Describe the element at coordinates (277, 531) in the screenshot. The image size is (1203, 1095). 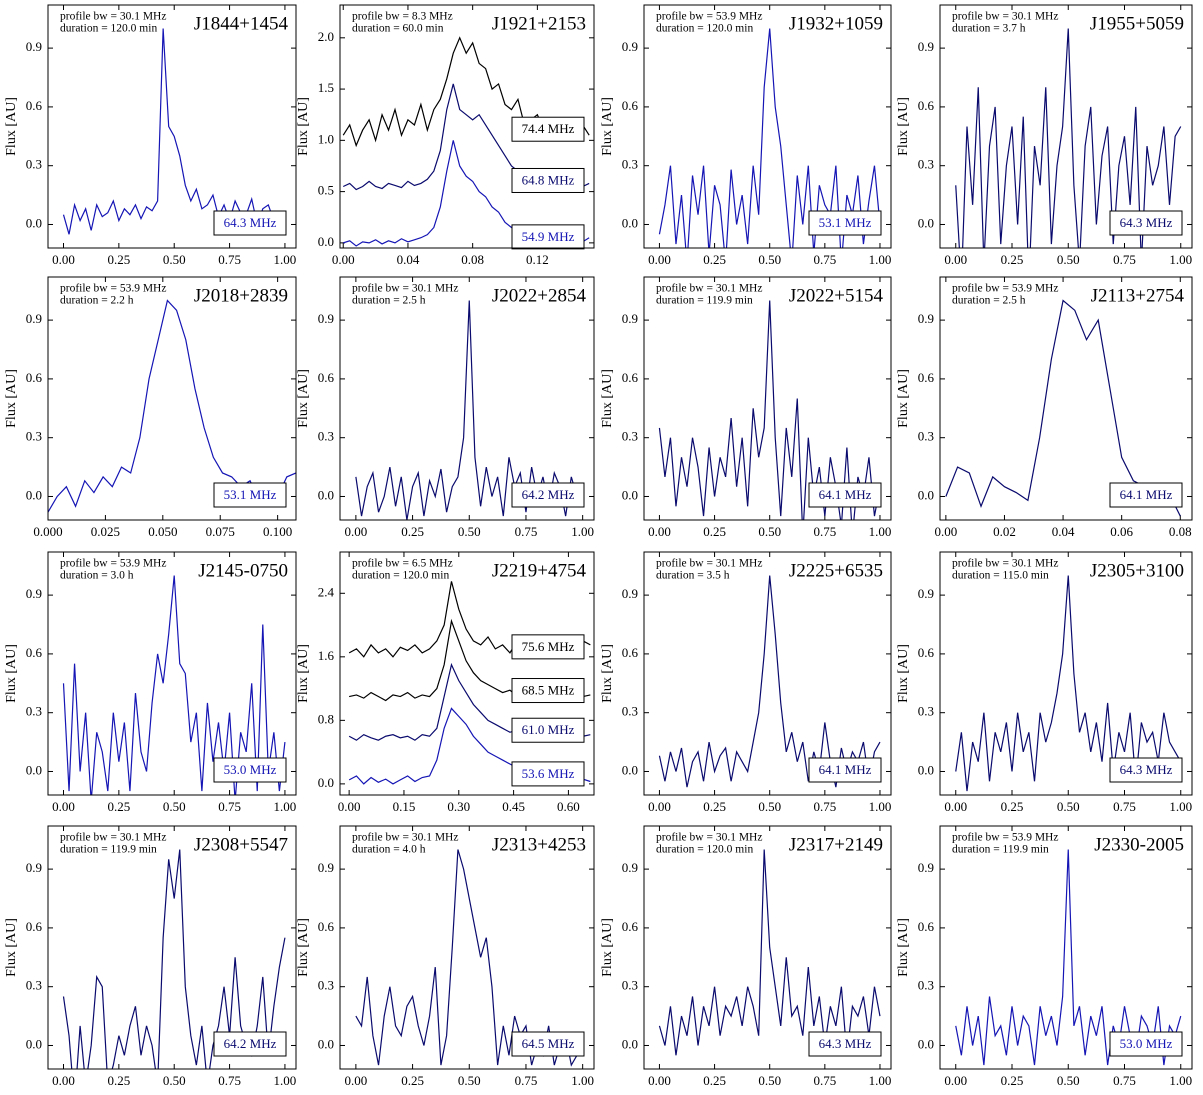
I see `x-tick-label: 0.100` at that location.